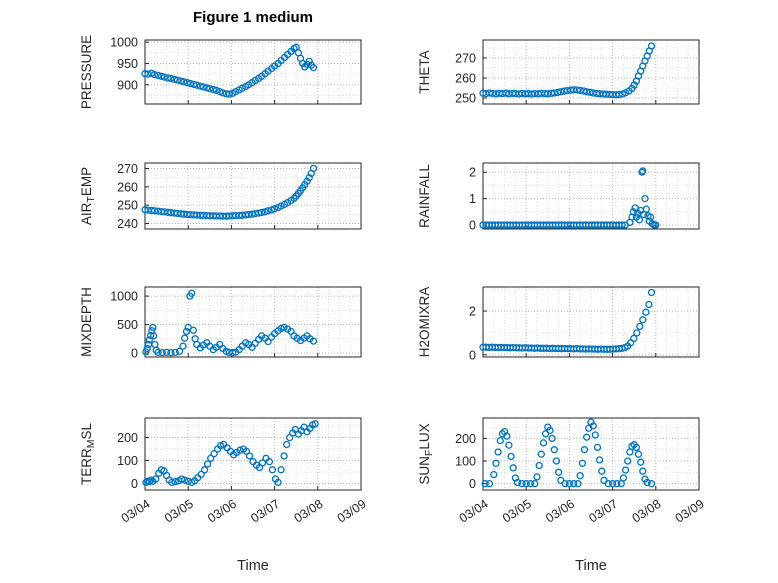 The height and width of the screenshot is (583, 778). Describe the element at coordinates (424, 71) in the screenshot. I see `y-axis-label: THETA` at that location.